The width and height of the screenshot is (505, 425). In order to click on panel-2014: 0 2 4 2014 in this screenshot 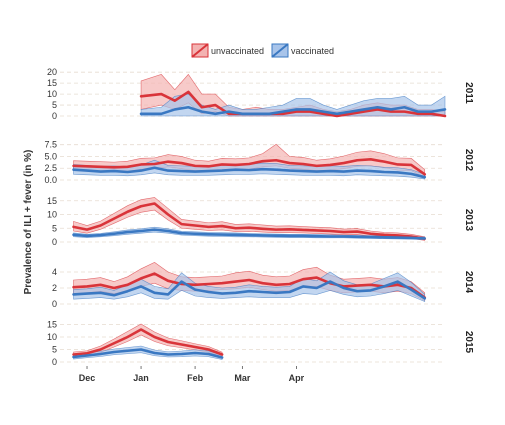, I will do `click(263, 285)`.